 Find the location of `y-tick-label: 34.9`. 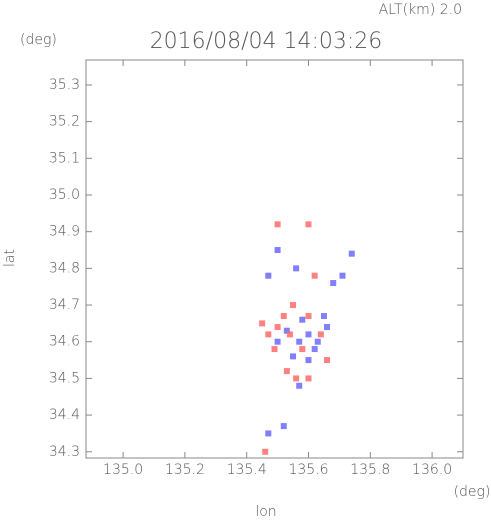

y-tick-label: 34.9 is located at coordinates (64, 232).